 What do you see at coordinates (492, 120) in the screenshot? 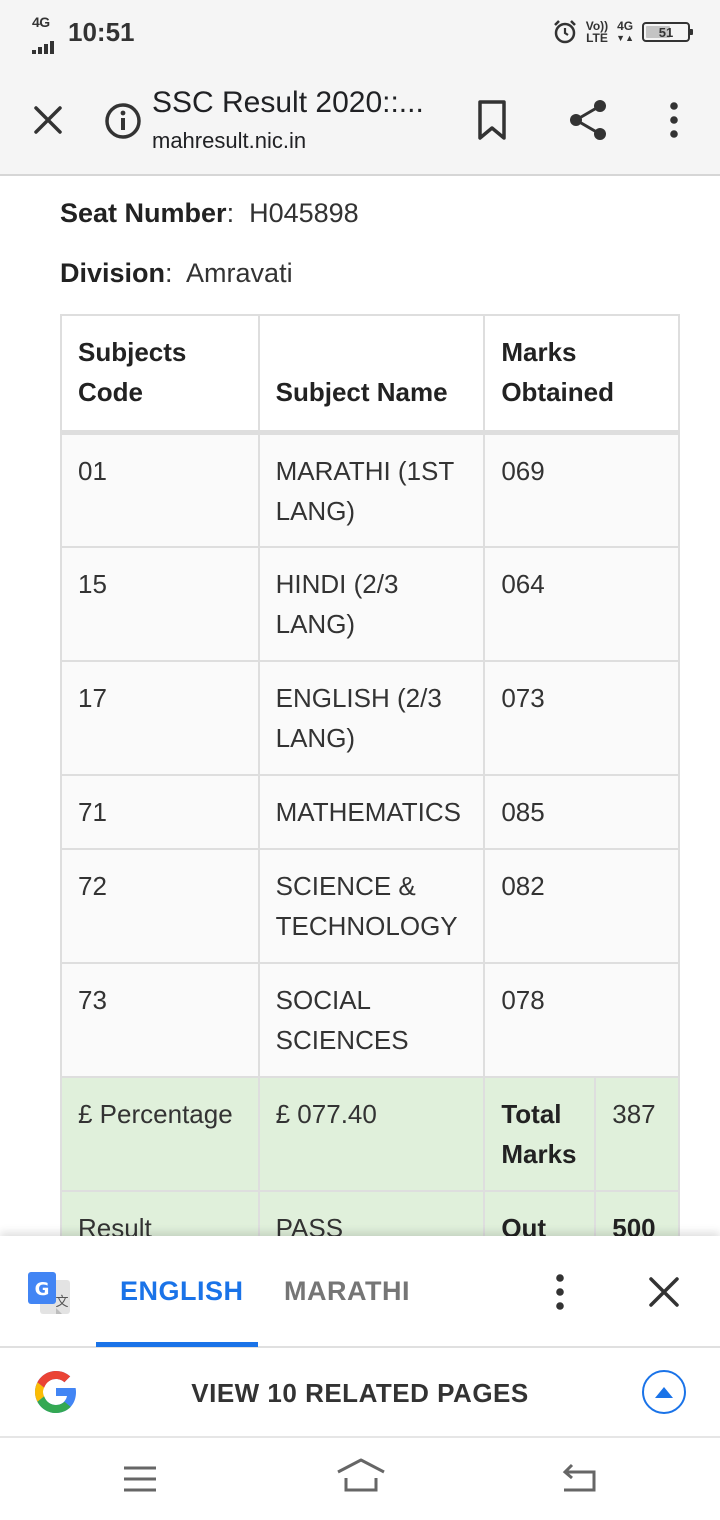
I see `bookmark-icon` at bounding box center [492, 120].